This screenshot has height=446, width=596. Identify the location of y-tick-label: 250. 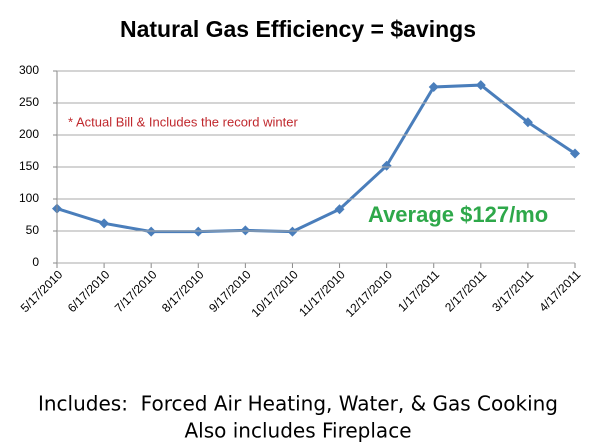
(29, 102).